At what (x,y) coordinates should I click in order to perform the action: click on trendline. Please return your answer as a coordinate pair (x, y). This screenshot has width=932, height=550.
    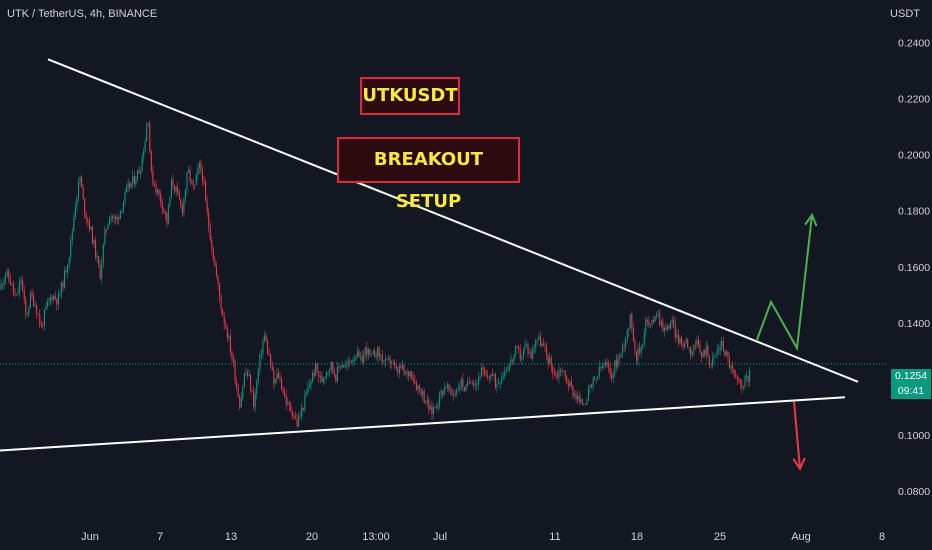
    Looking at the image, I should click on (423, 424).